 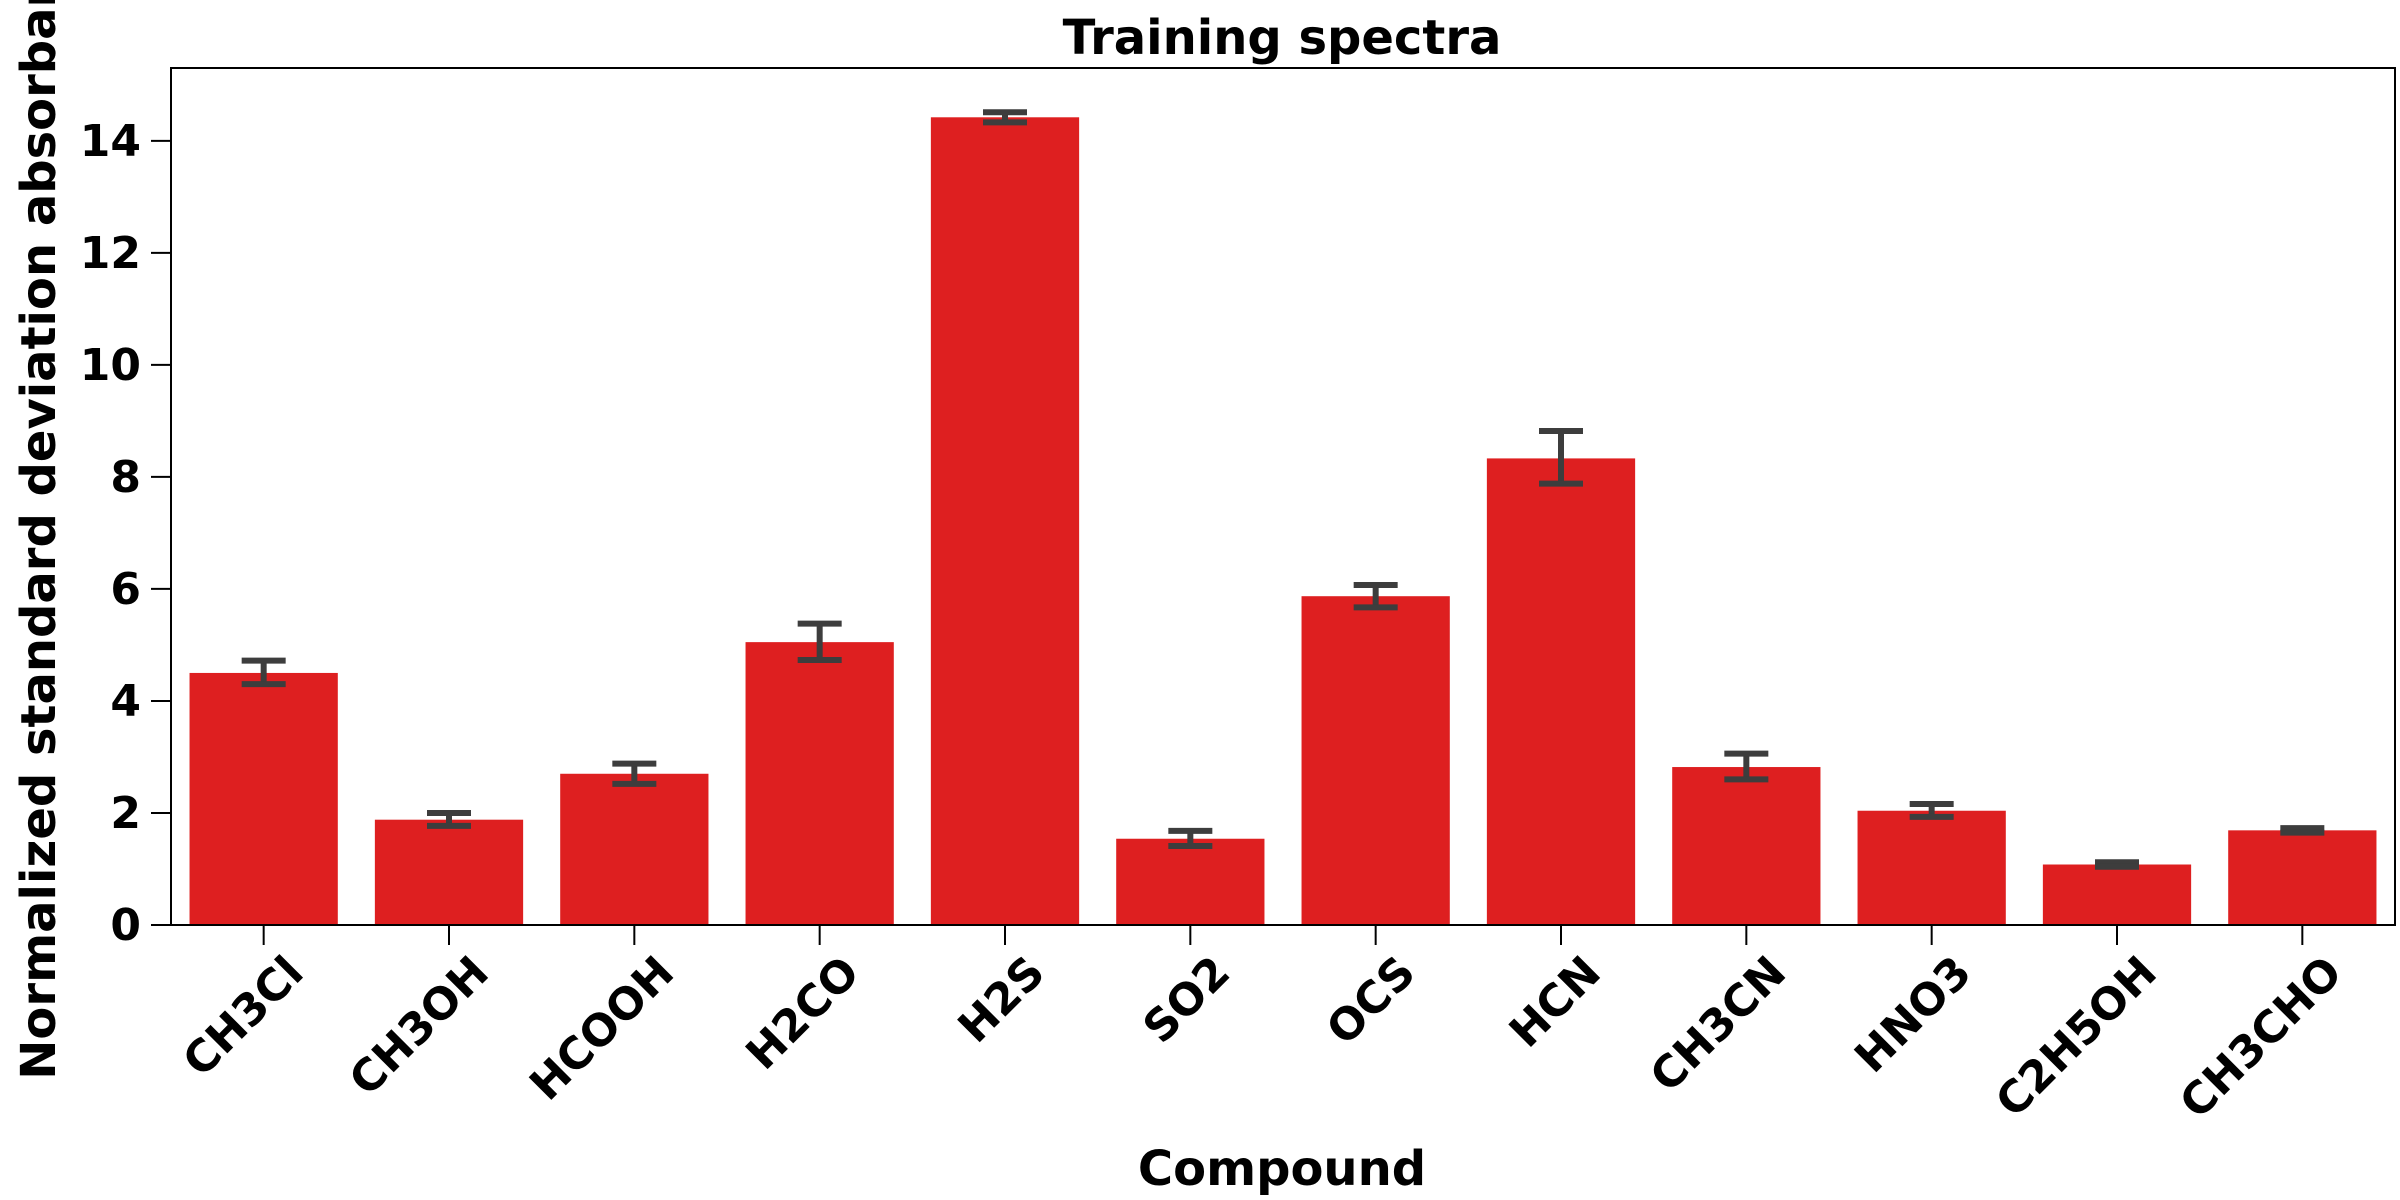 I want to click on x-tick-label: CH3CN, so click(x=1718, y=1024).